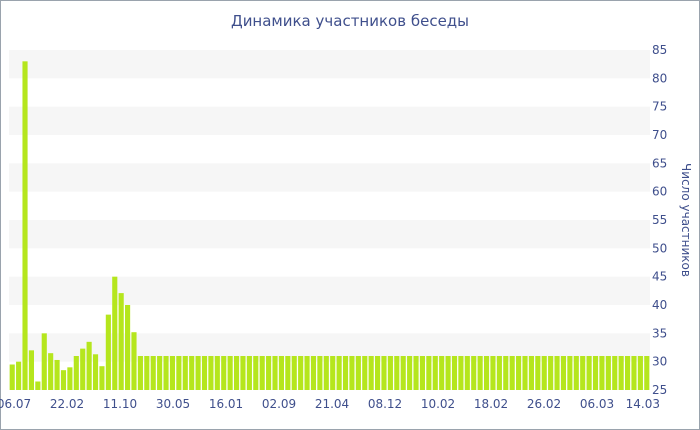 Image resolution: width=700 pixels, height=430 pixels. Describe the element at coordinates (659, 390) in the screenshot. I see `y-tick-label: 25` at that location.